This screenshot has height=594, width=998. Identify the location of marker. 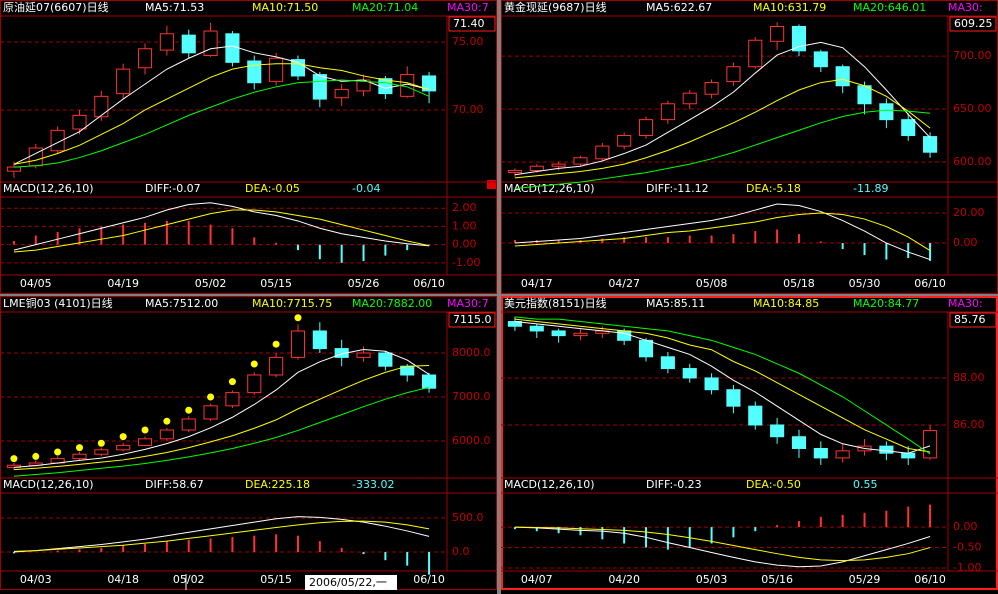
(491, 184).